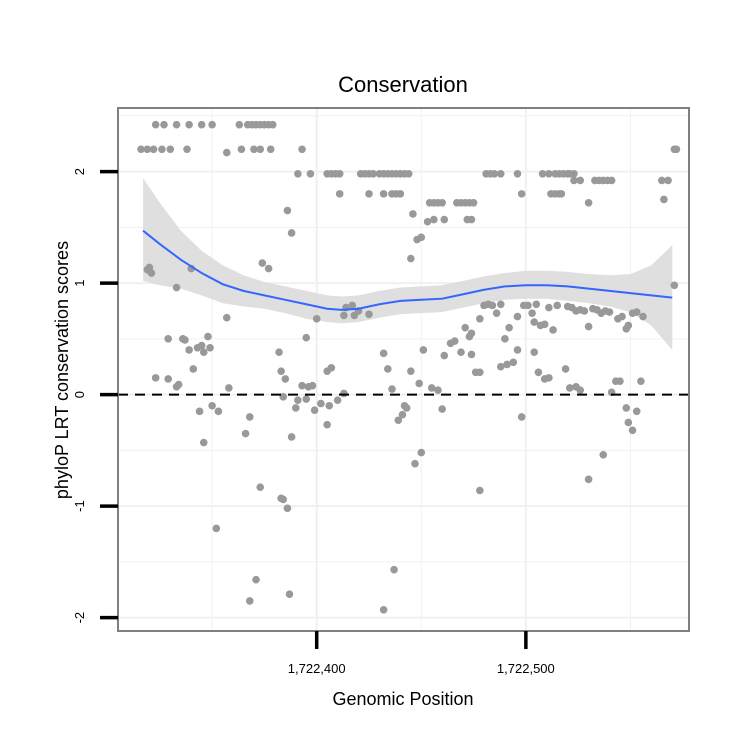 This screenshot has height=750, width=750. What do you see at coordinates (317, 668) in the screenshot?
I see `x-tick-label: 1,722,400` at bounding box center [317, 668].